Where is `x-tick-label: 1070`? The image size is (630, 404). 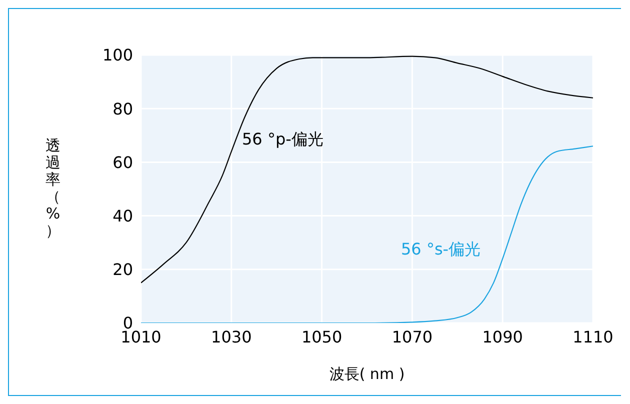 x-tick-label: 1070 is located at coordinates (412, 336).